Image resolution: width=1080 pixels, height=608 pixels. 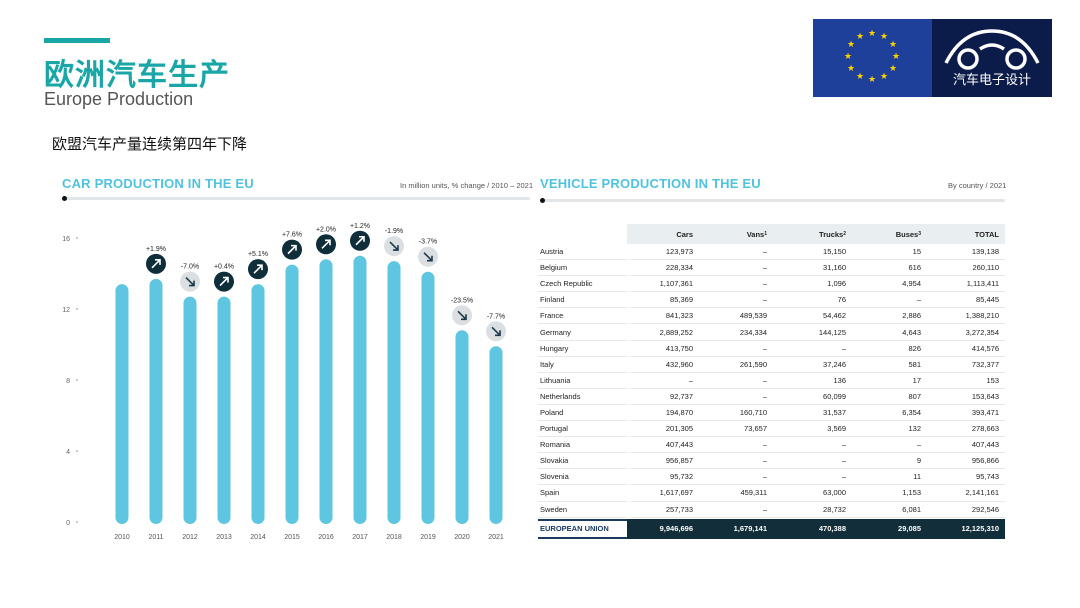 I want to click on change-label: -7.7%, so click(x=496, y=316).